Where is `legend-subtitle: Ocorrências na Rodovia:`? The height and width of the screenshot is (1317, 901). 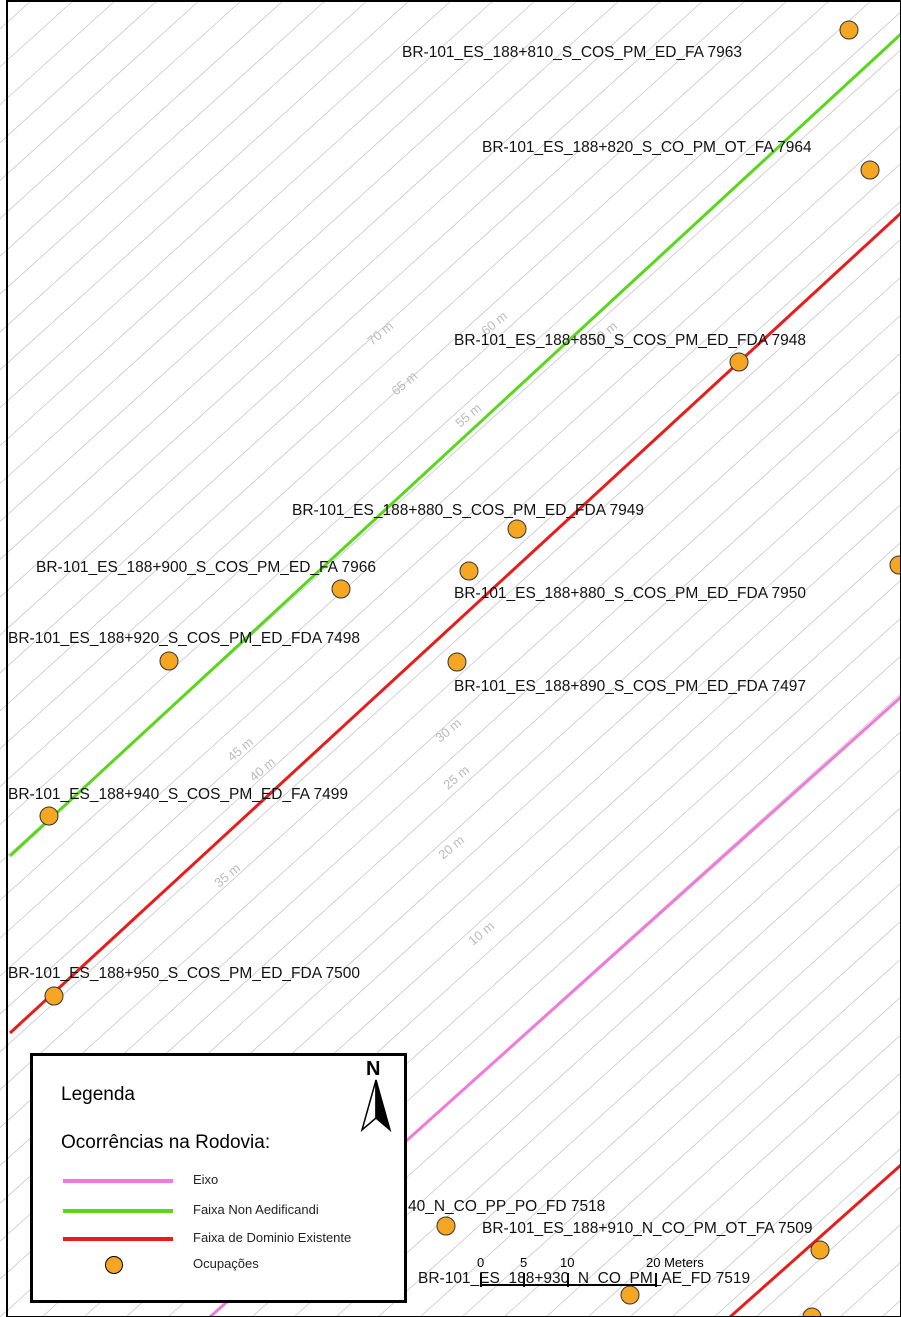 legend-subtitle: Ocorrências na Rodovia: is located at coordinates (166, 1142).